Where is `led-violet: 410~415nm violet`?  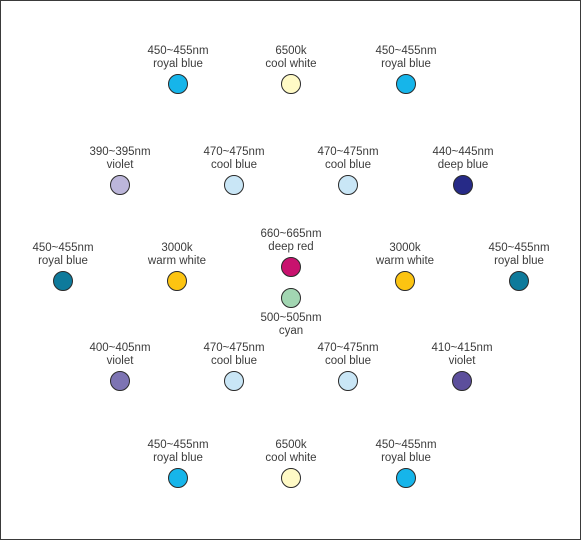 led-violet: 410~415nm violet is located at coordinates (462, 366).